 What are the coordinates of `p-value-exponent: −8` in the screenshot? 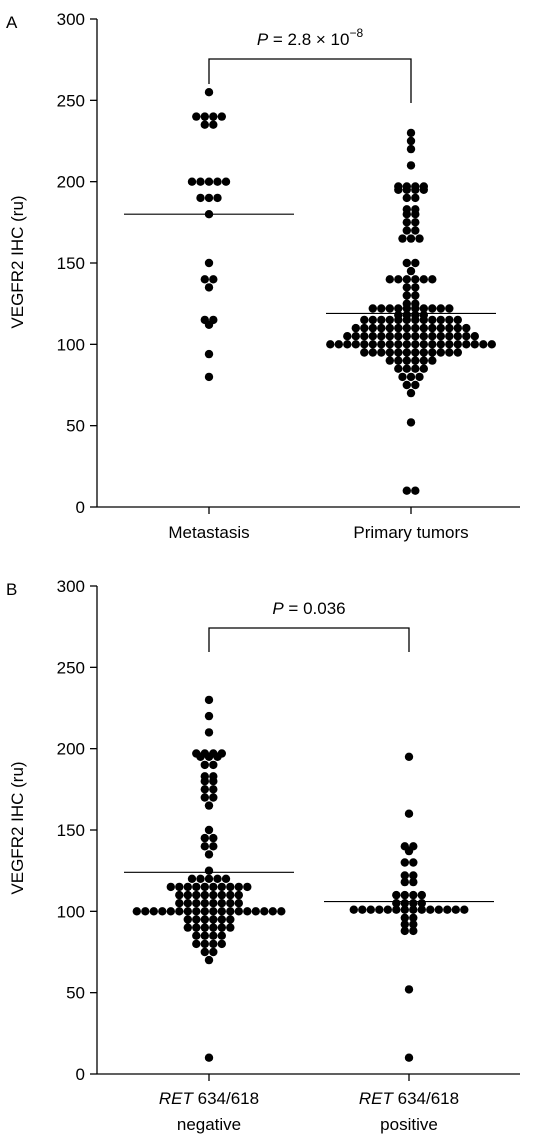 It's located at (356, 33).